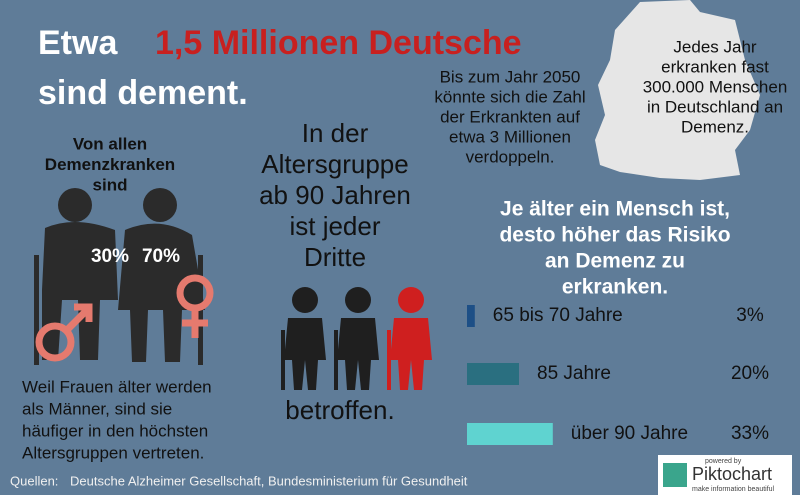 Image resolution: width=800 pixels, height=495 pixels. I want to click on value-label: 3%, so click(750, 315).